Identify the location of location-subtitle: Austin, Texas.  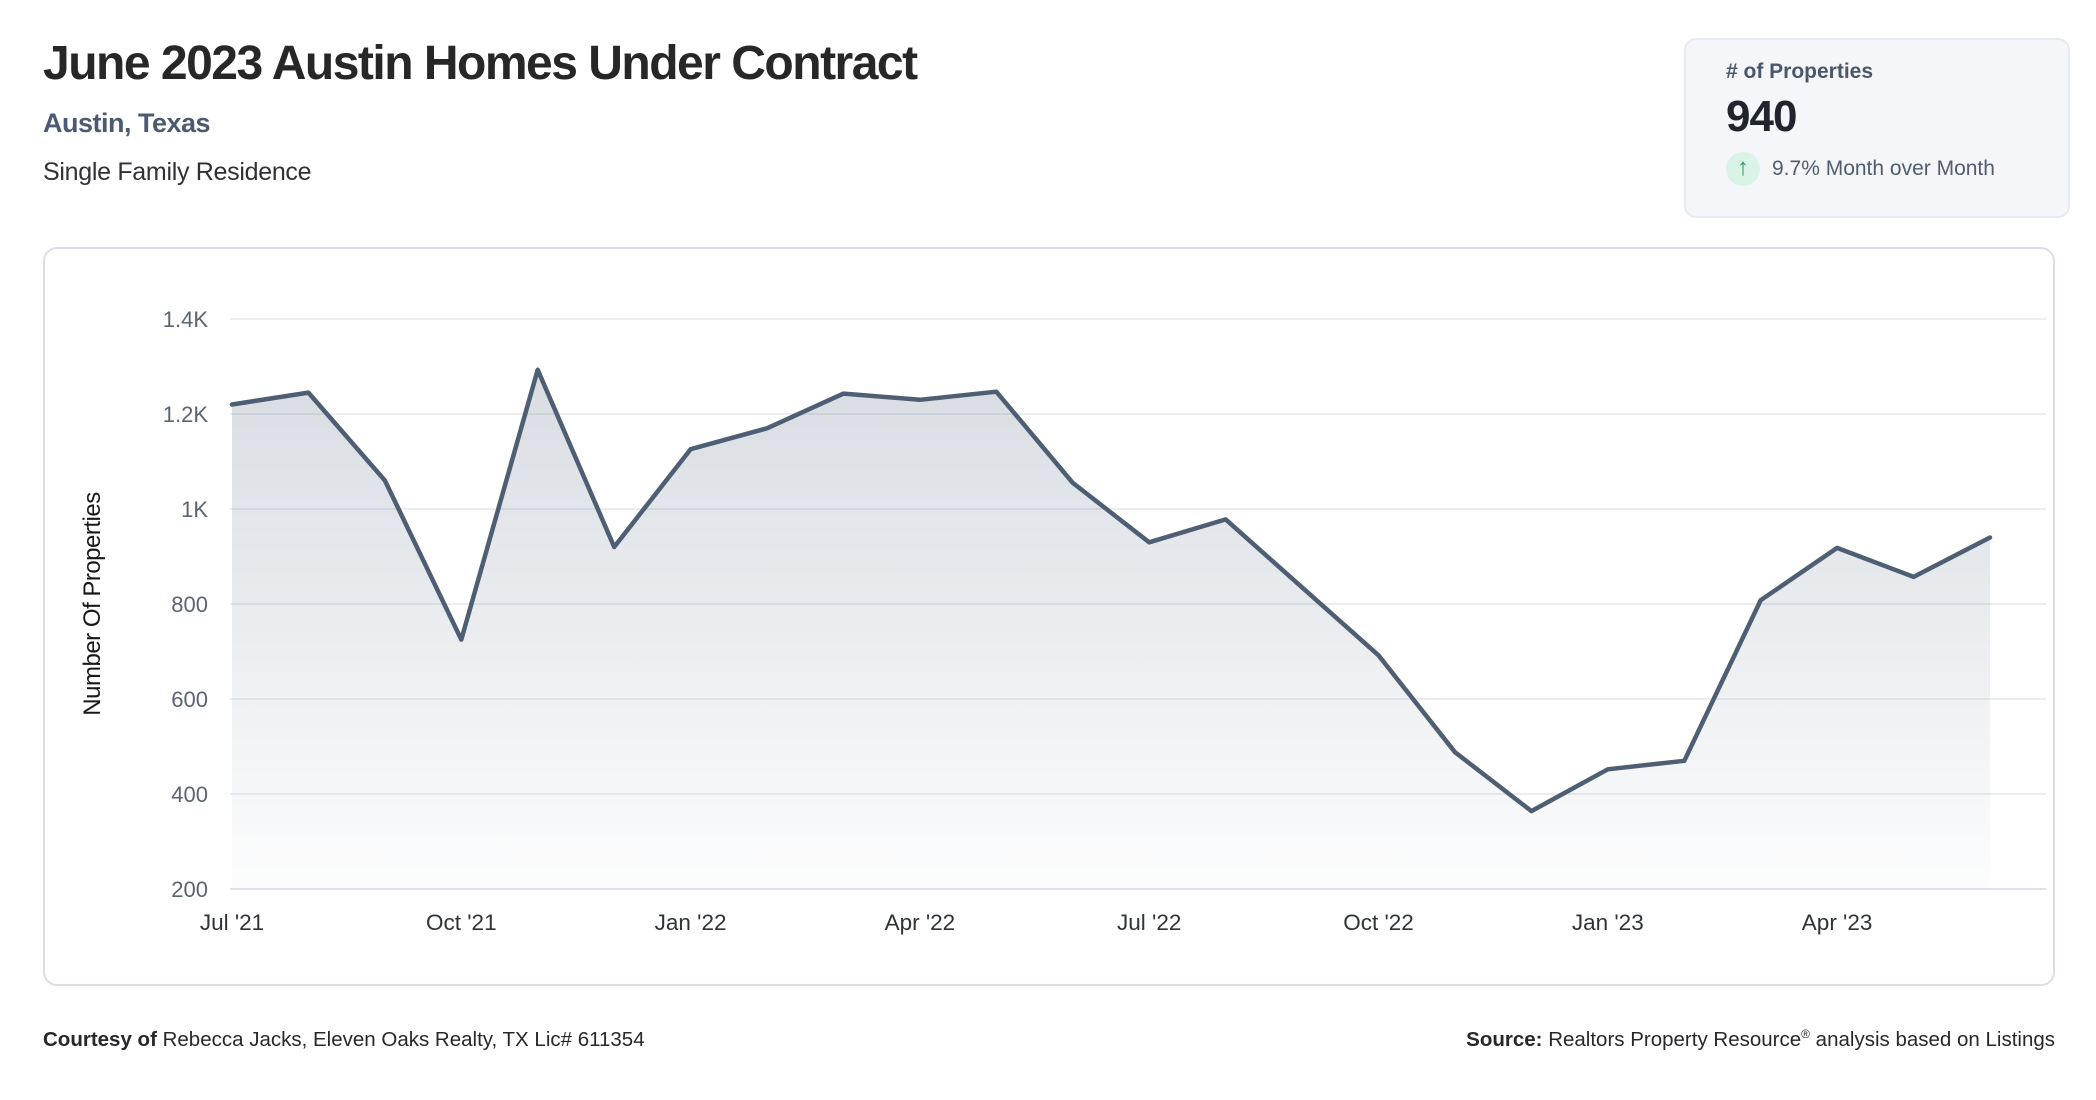
(127, 122).